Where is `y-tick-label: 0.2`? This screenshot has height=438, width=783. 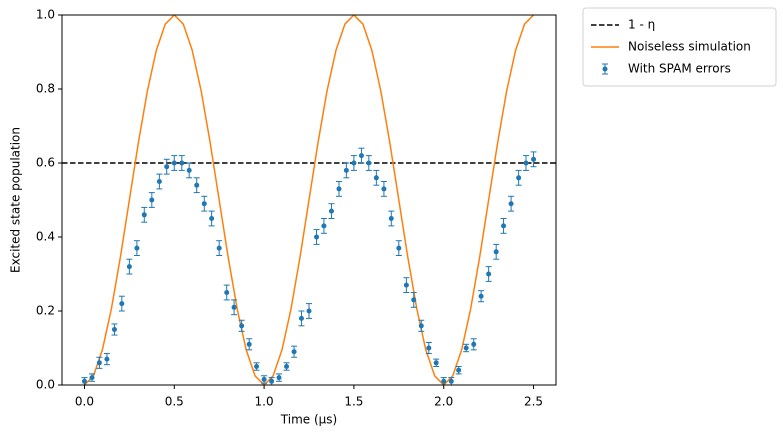
y-tick-label: 0.2 is located at coordinates (45, 311).